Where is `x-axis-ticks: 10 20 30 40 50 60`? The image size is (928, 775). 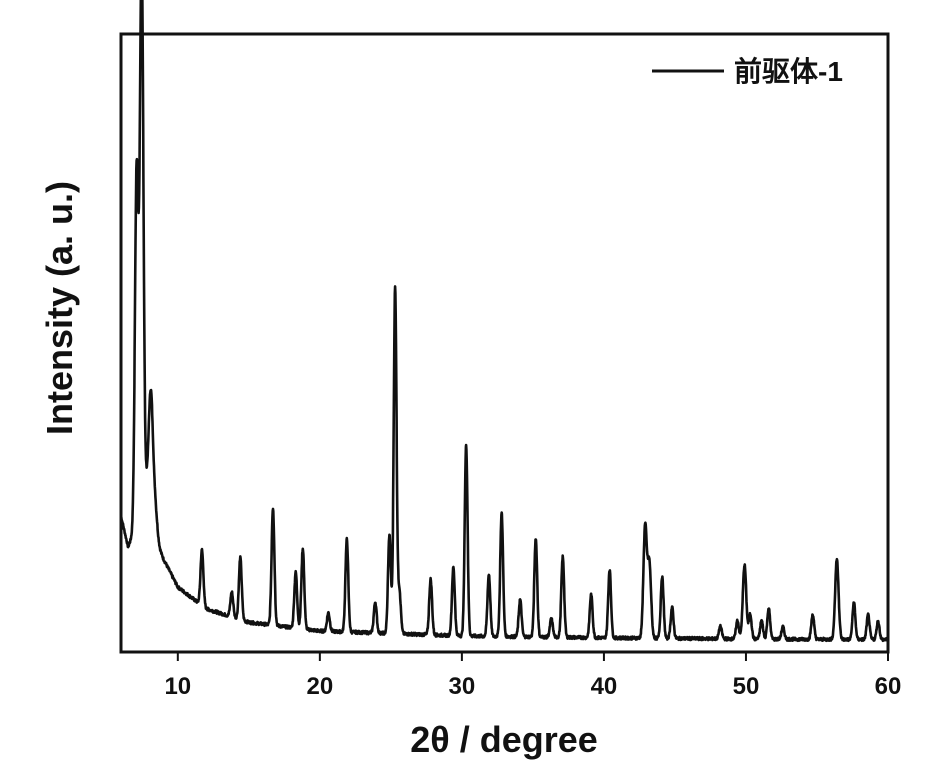
x-axis-ticks: 10 20 30 40 50 60 is located at coordinates (532, 676).